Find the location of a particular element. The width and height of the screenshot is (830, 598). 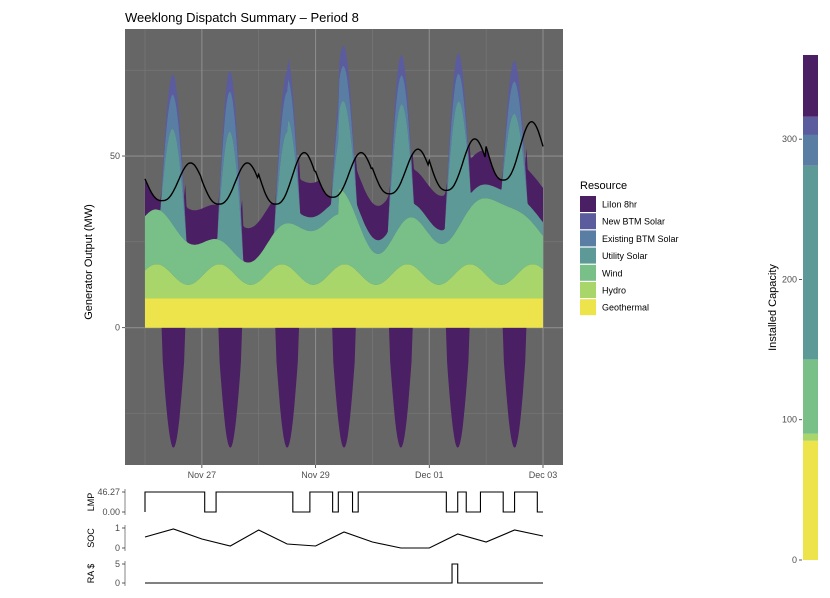

legend-label: Utility Solar is located at coordinates (625, 256).